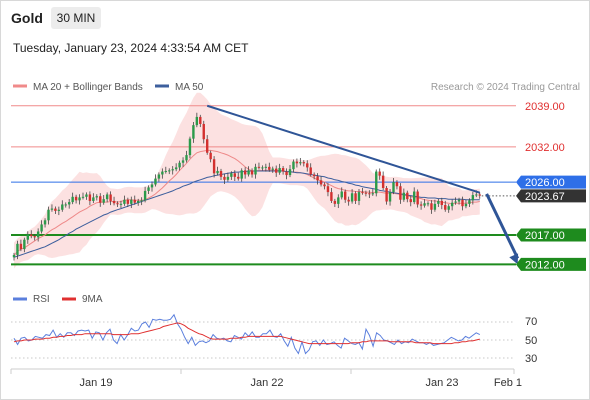  Describe the element at coordinates (441, 383) in the screenshot. I see `x-tick-jan23: Jan 23` at that location.